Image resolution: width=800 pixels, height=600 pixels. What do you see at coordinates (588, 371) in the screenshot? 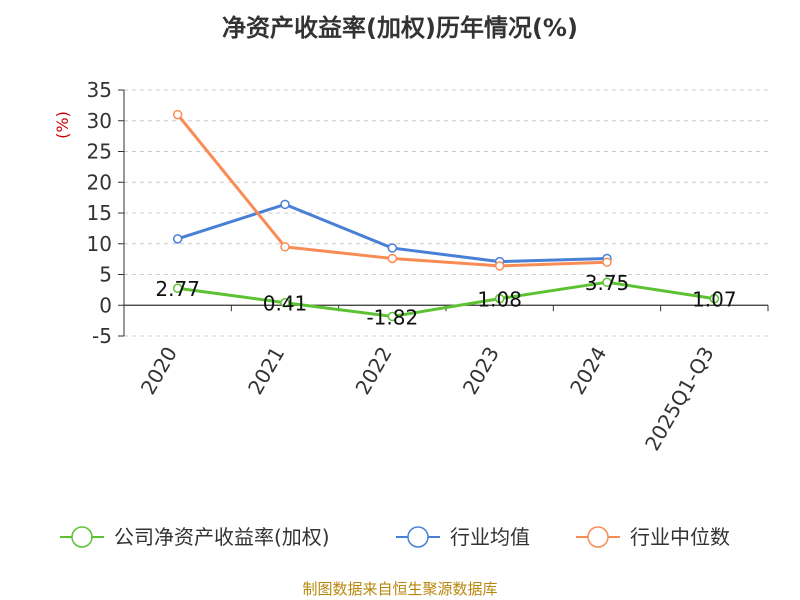
I see `x-tick-label: 2024` at bounding box center [588, 371].